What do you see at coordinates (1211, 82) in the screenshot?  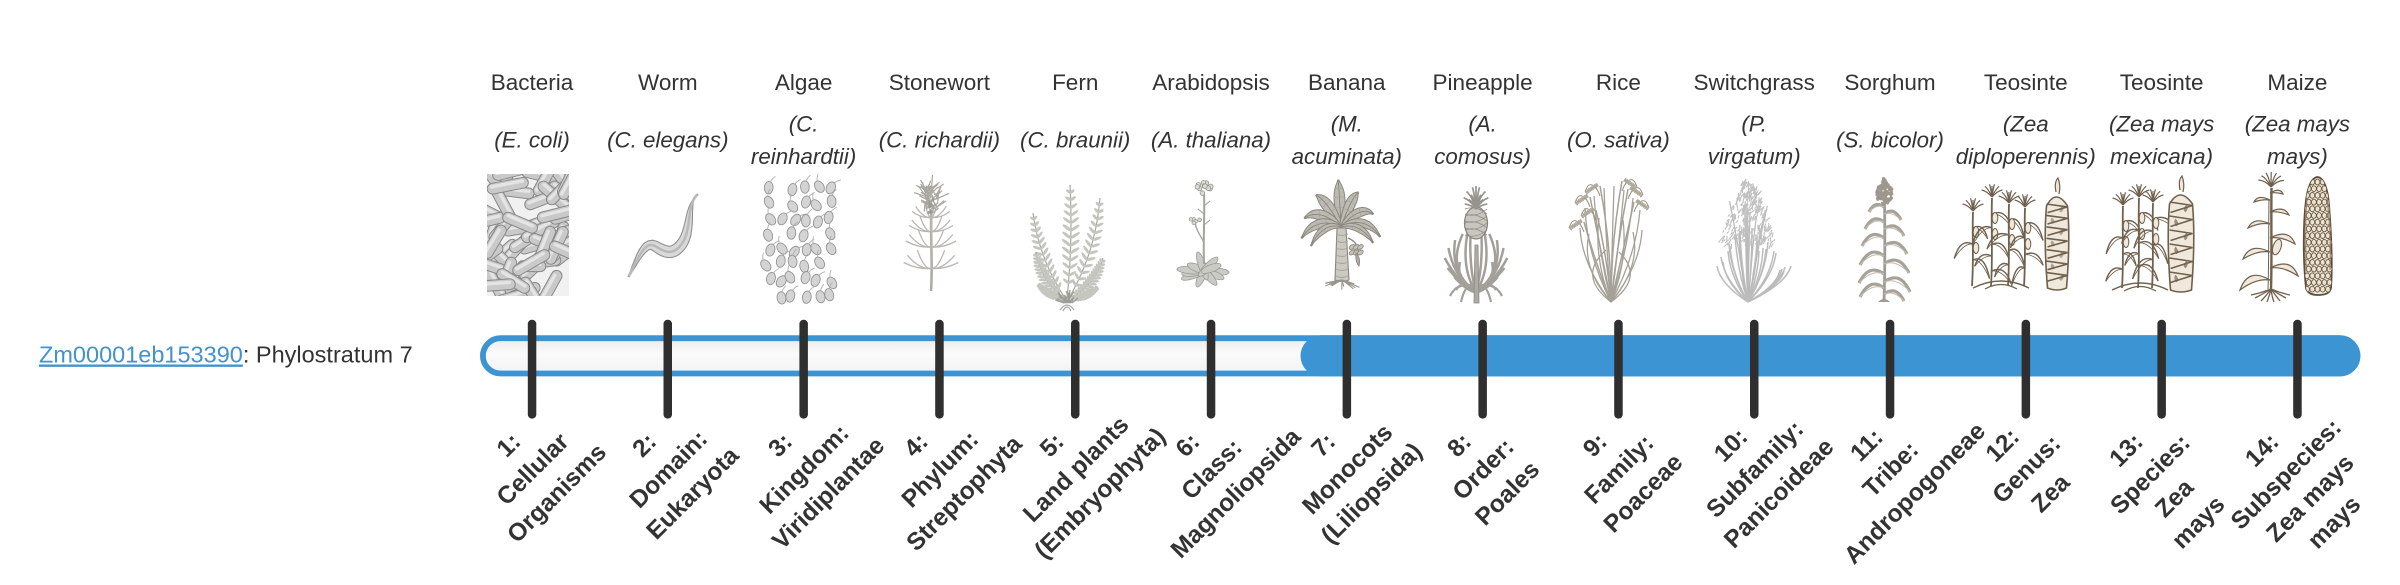 I see `svg-text: Arabidopsis` at bounding box center [1211, 82].